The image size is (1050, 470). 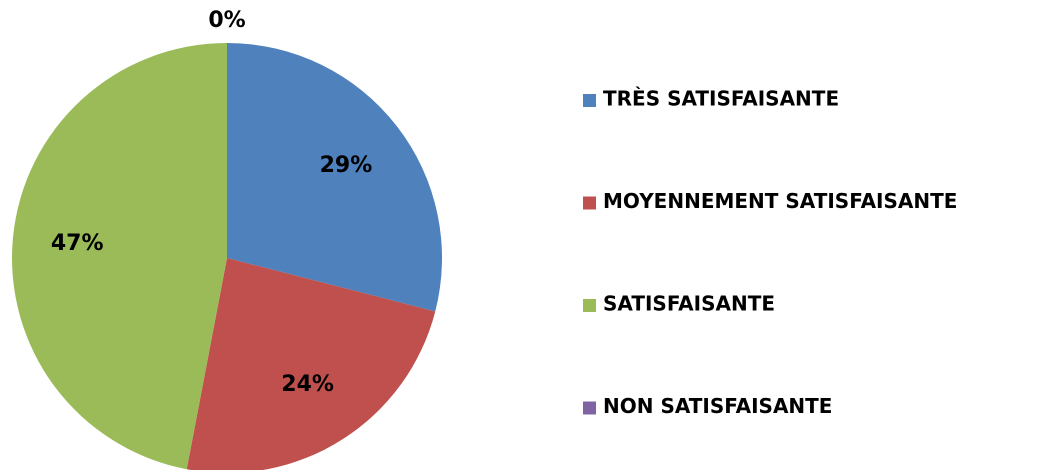 What do you see at coordinates (77, 243) in the screenshot?
I see `data-label: 47%` at bounding box center [77, 243].